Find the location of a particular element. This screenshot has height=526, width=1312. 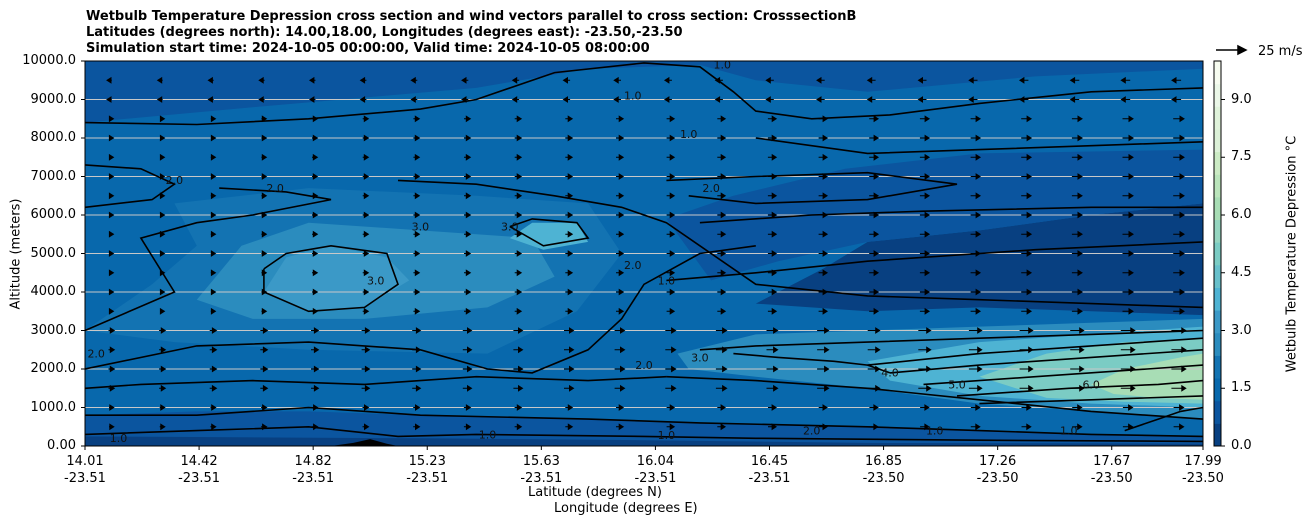

colorbar-tick-label: 6.0 is located at coordinates (1241, 214).